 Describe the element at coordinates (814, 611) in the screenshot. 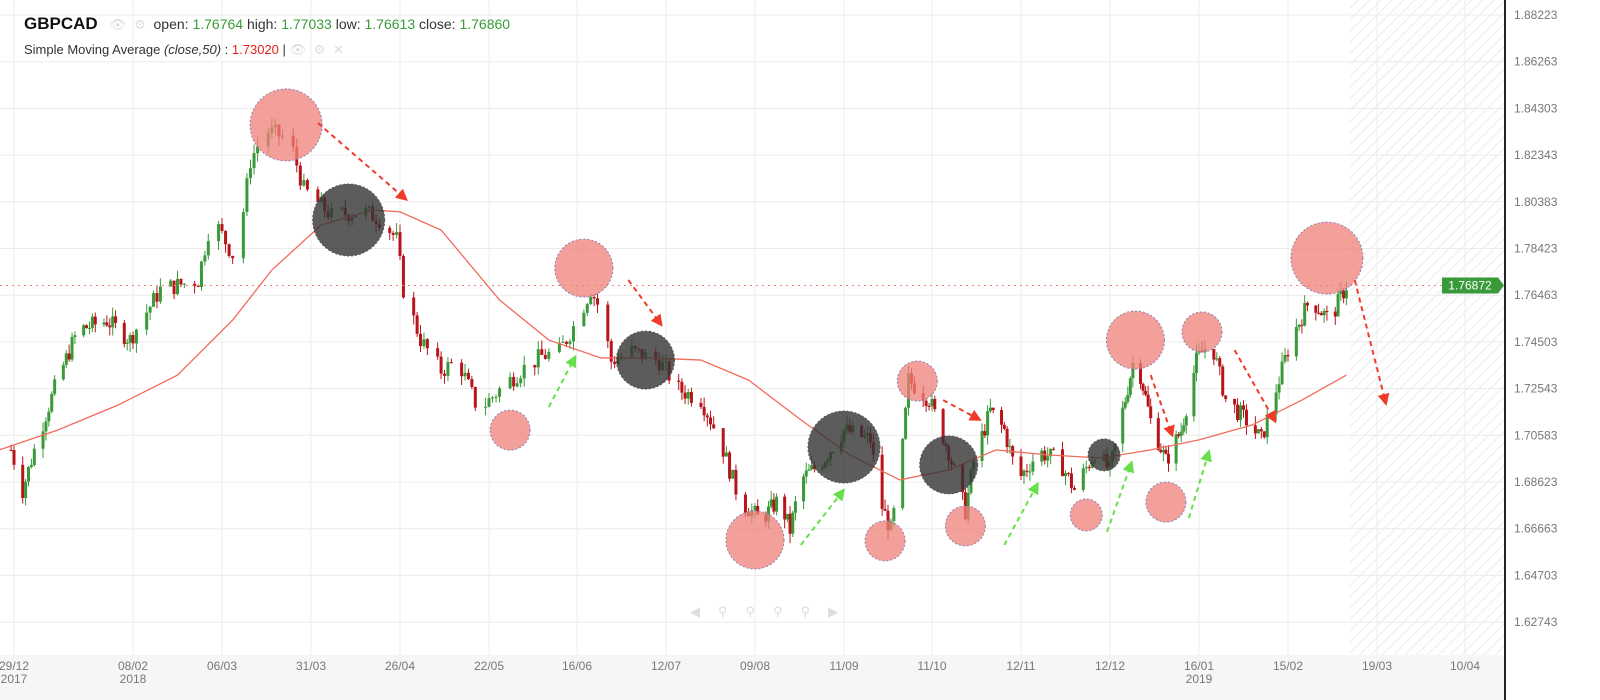

I see `zoom-reset-icon: ⚲` at that location.